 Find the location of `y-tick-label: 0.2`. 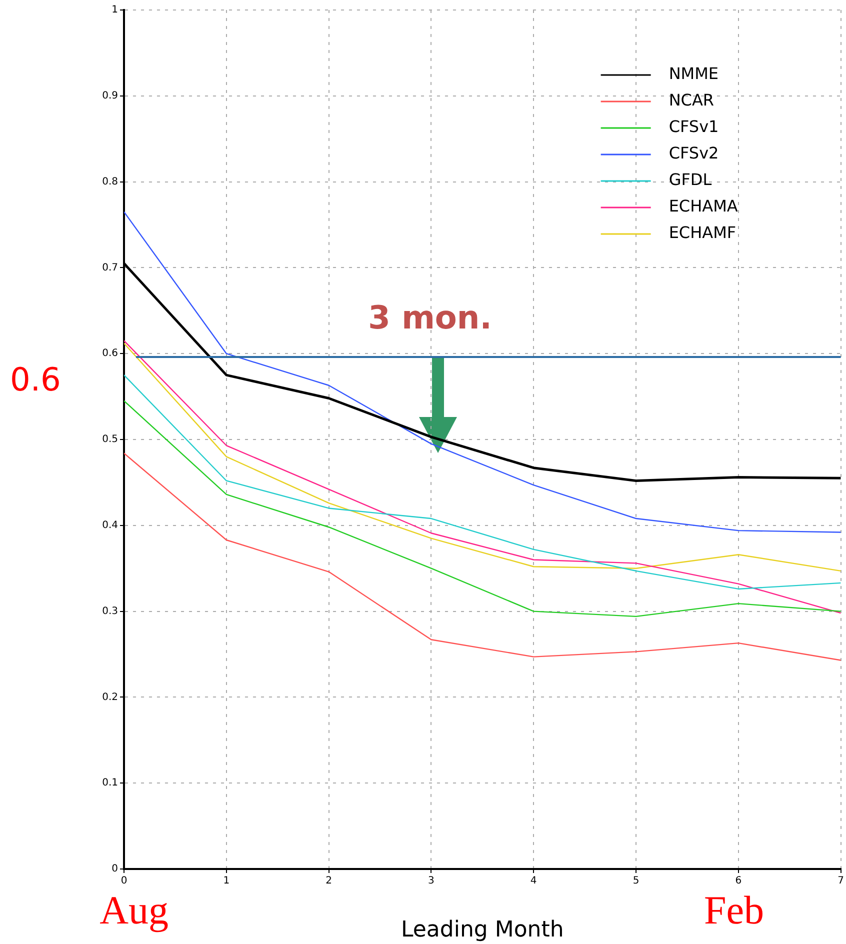

y-tick-label: 0.2 is located at coordinates (110, 697).